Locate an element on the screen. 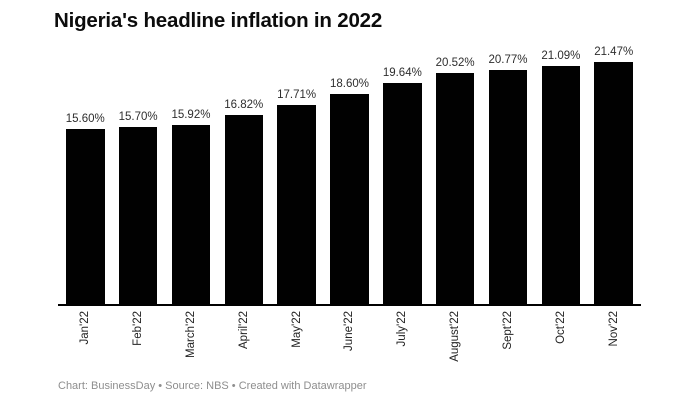 This screenshot has height=400, width=700. x-axis-label-cell: March'22 is located at coordinates (191, 334).